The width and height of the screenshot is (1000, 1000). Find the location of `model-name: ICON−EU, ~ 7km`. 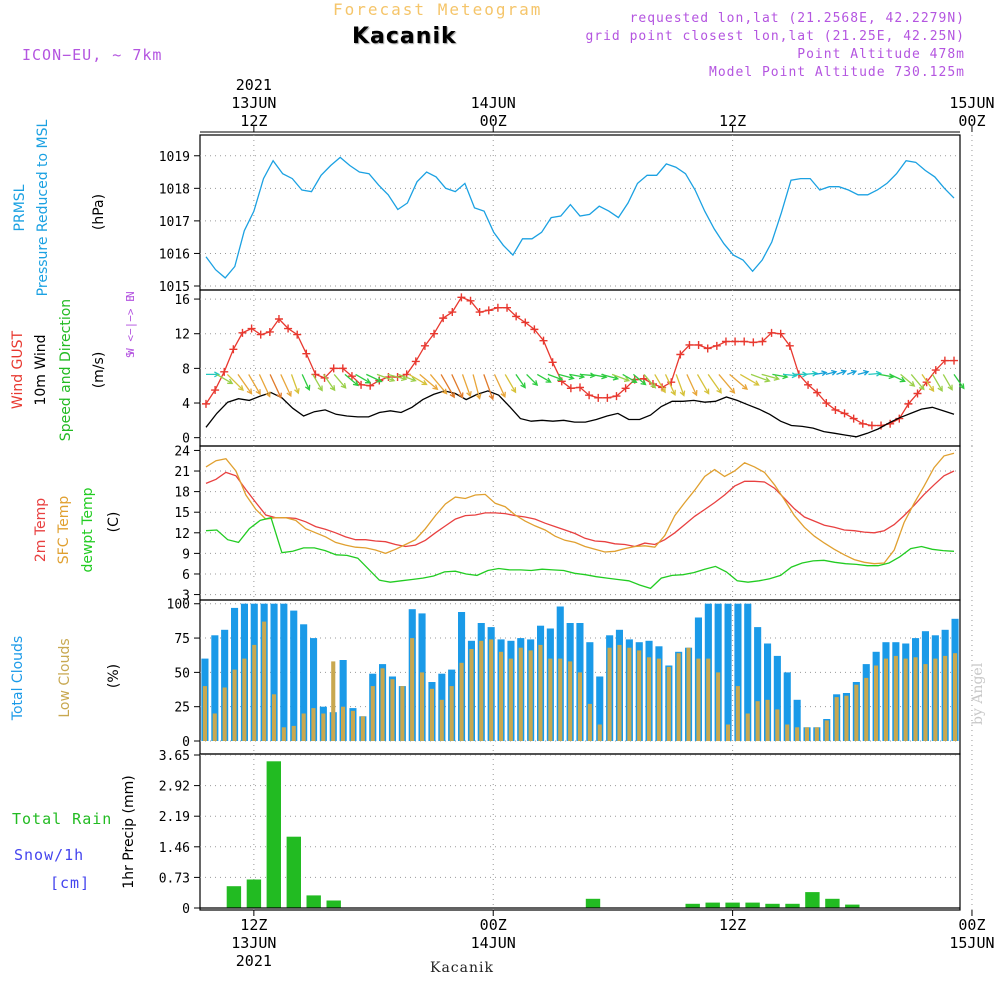

model-name: ICON−EU, ~ 7km is located at coordinates (92, 55).